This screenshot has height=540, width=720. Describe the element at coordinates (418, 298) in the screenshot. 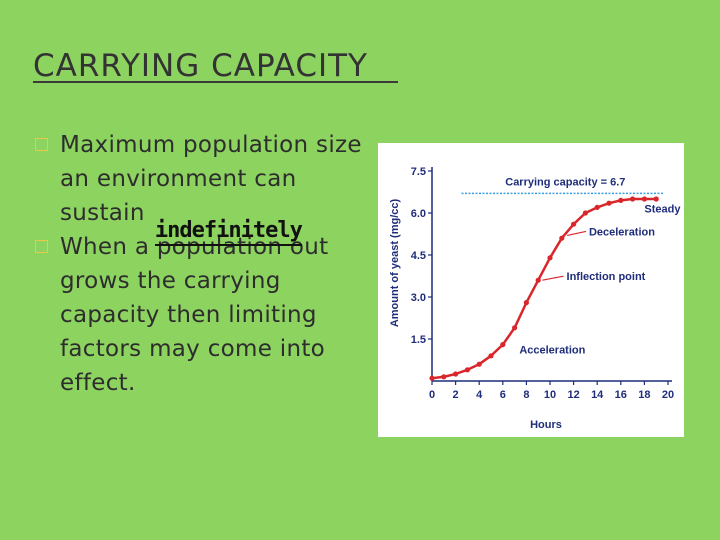

I see `y-tick-label: 3.0` at that location.